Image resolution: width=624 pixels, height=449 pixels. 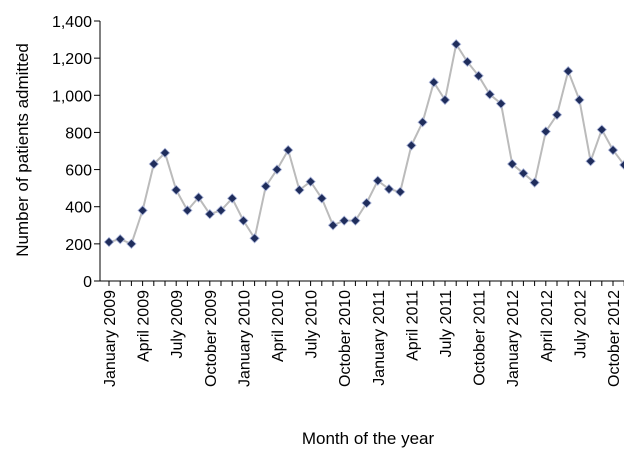 I want to click on y-axis-title: Number of patients admitted, so click(x=22, y=150).